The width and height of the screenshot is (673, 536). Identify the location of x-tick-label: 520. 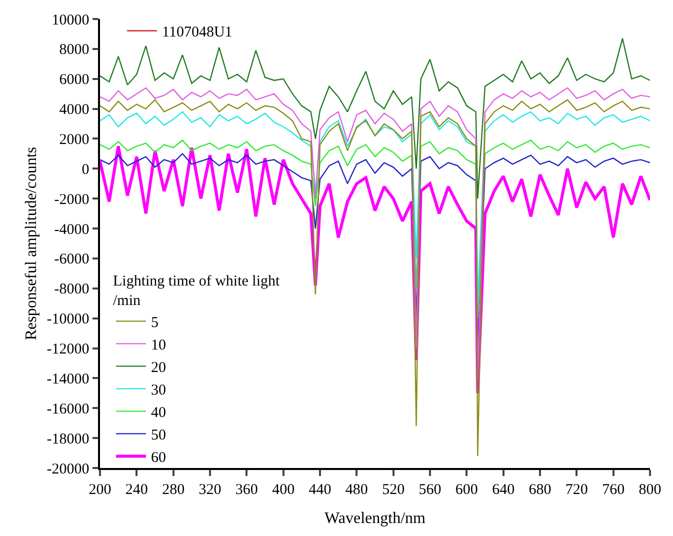
(393, 490).